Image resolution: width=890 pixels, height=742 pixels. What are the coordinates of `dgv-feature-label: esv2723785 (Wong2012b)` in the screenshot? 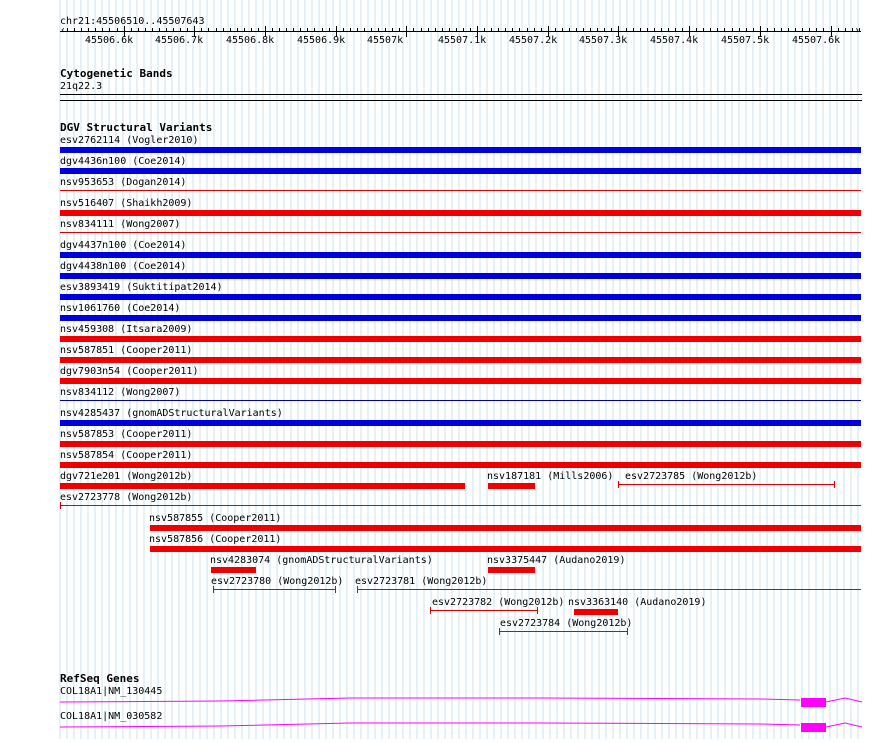 It's located at (691, 476).